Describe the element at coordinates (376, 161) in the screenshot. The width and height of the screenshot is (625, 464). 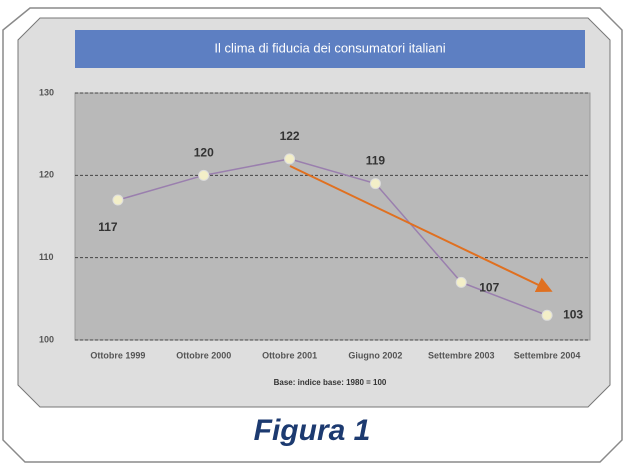
I see `data-label: 119` at that location.